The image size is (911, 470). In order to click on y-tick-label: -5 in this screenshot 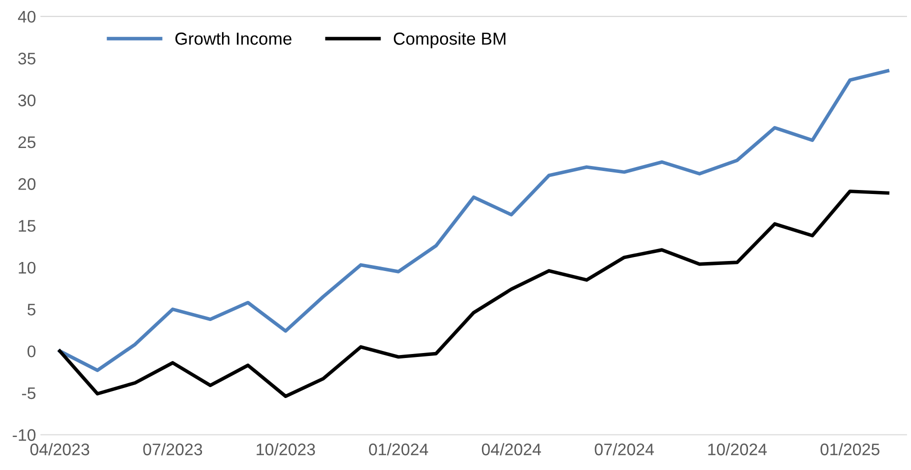, I will do `click(29, 393)`.